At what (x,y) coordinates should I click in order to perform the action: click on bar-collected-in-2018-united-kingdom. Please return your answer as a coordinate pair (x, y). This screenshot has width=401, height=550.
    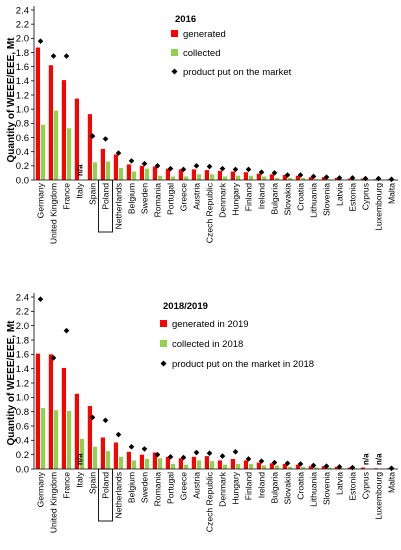
    Looking at the image, I should click on (56, 439).